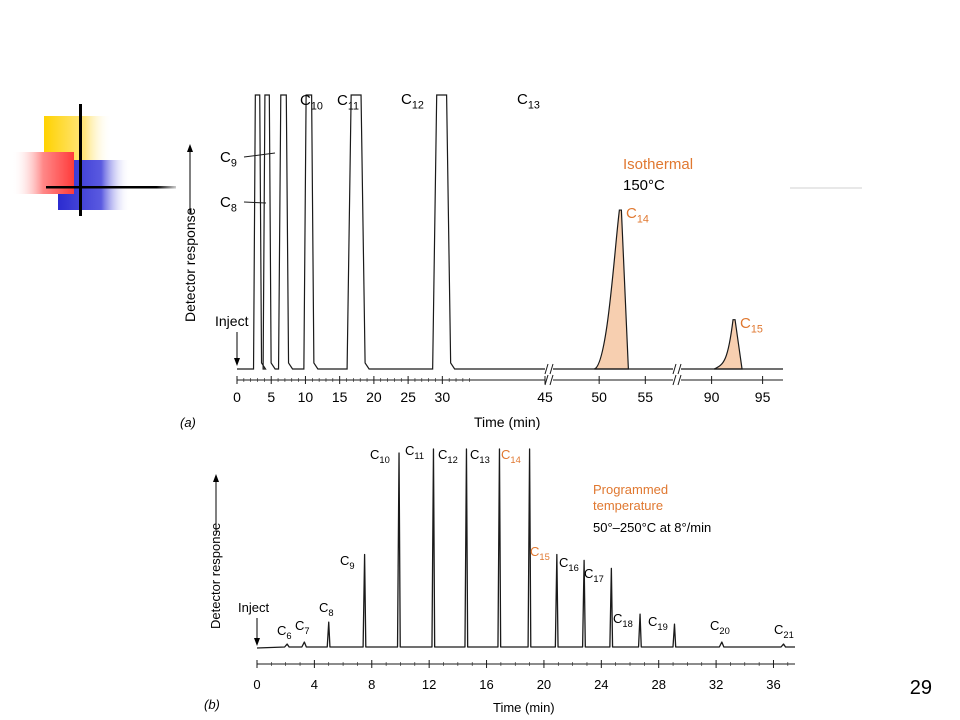  Describe the element at coordinates (623, 620) in the screenshot. I see `chromatogram-b-label-C18: C18` at that location.